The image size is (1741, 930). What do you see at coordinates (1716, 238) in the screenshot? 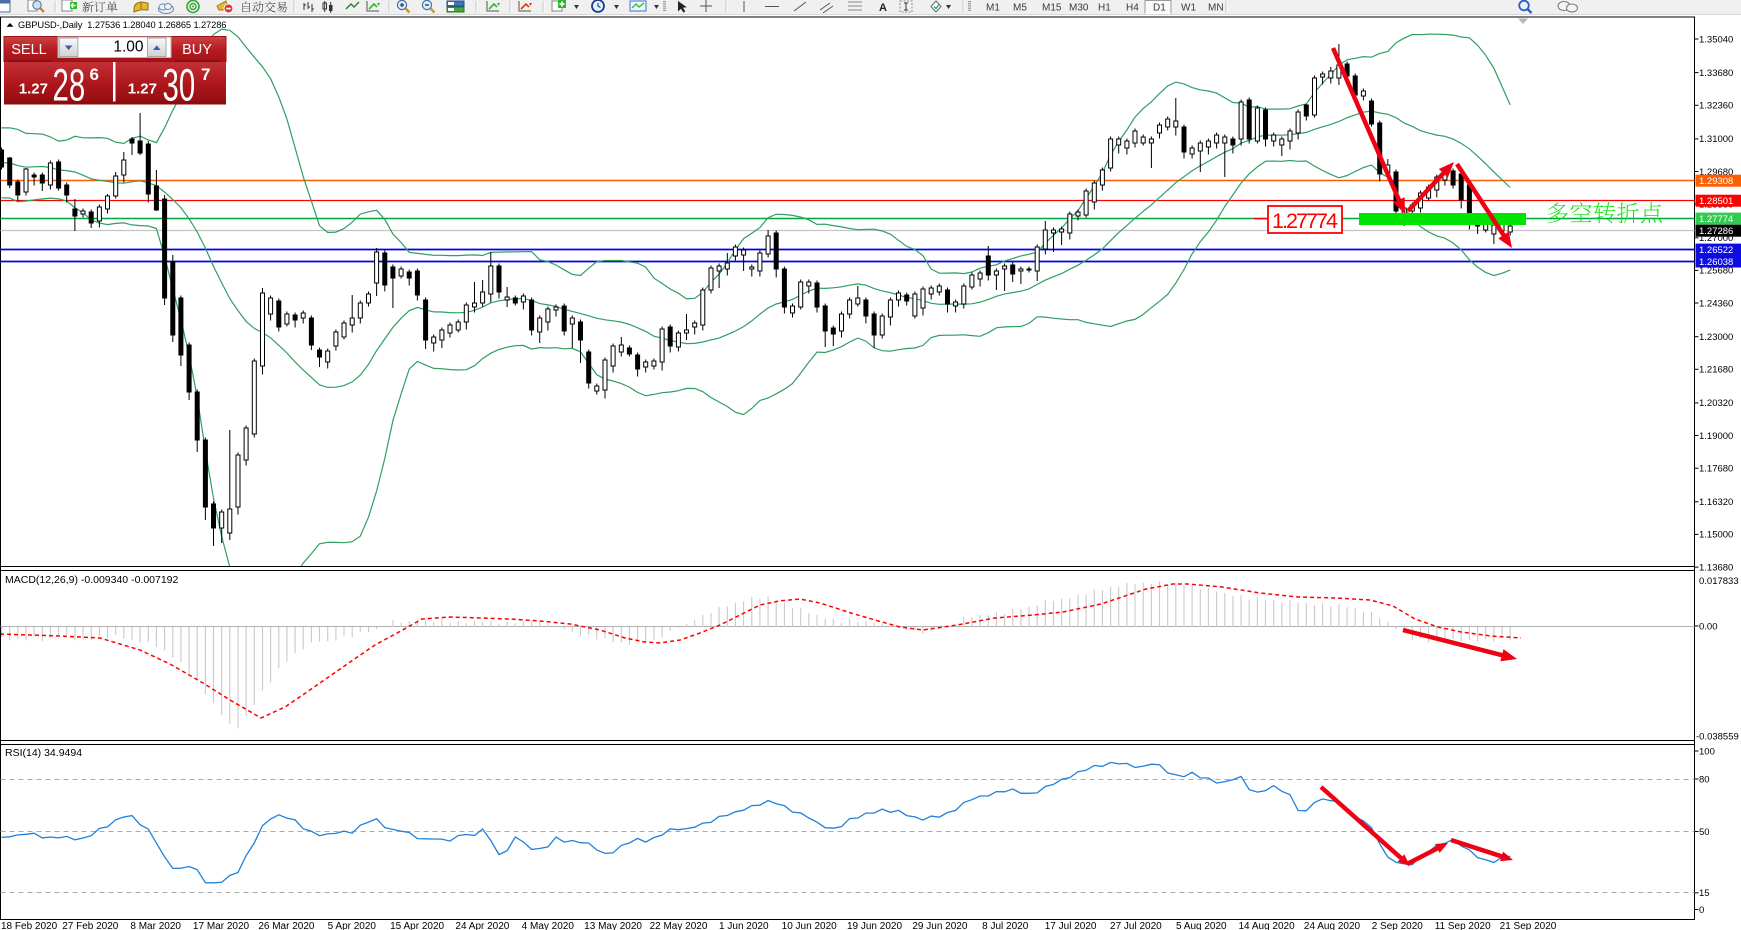
I see `svg-text: 1.27000` at bounding box center [1716, 238].